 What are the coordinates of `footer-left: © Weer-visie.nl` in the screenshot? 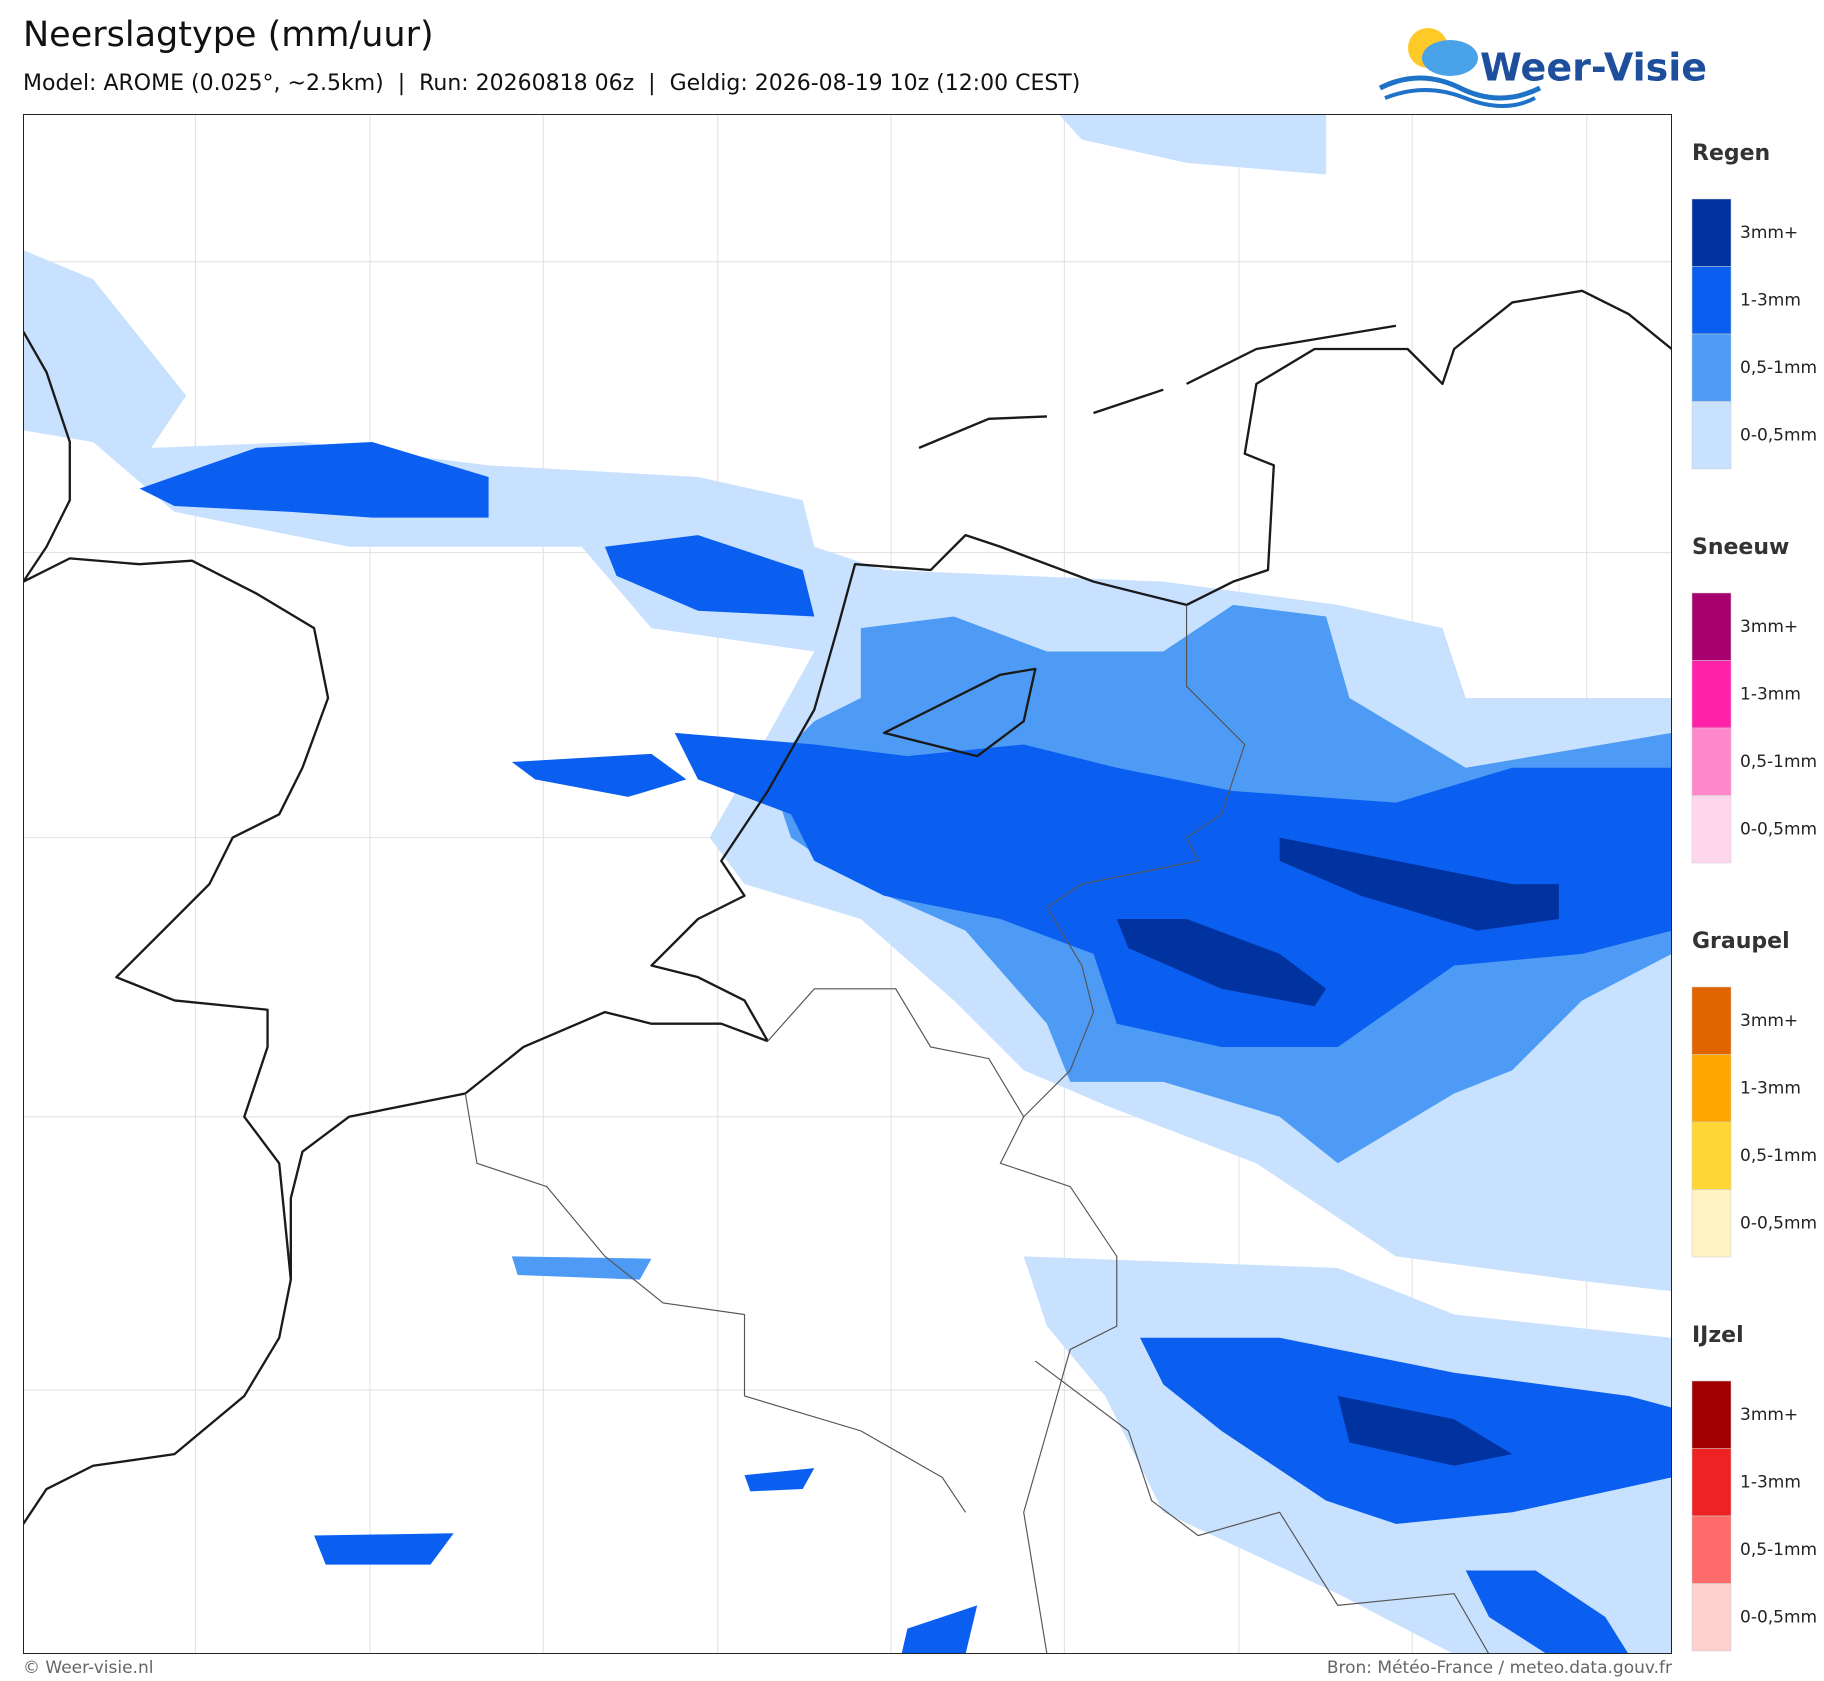 It's located at (88, 1668).